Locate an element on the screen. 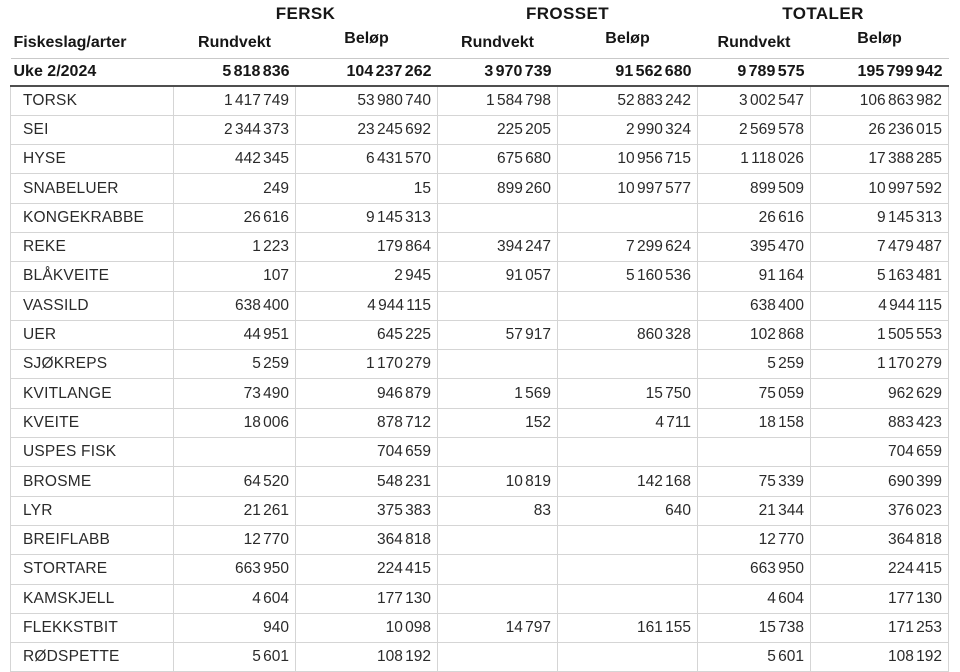 The image size is (960, 672). value-cell: 704 659 is located at coordinates (879, 452).